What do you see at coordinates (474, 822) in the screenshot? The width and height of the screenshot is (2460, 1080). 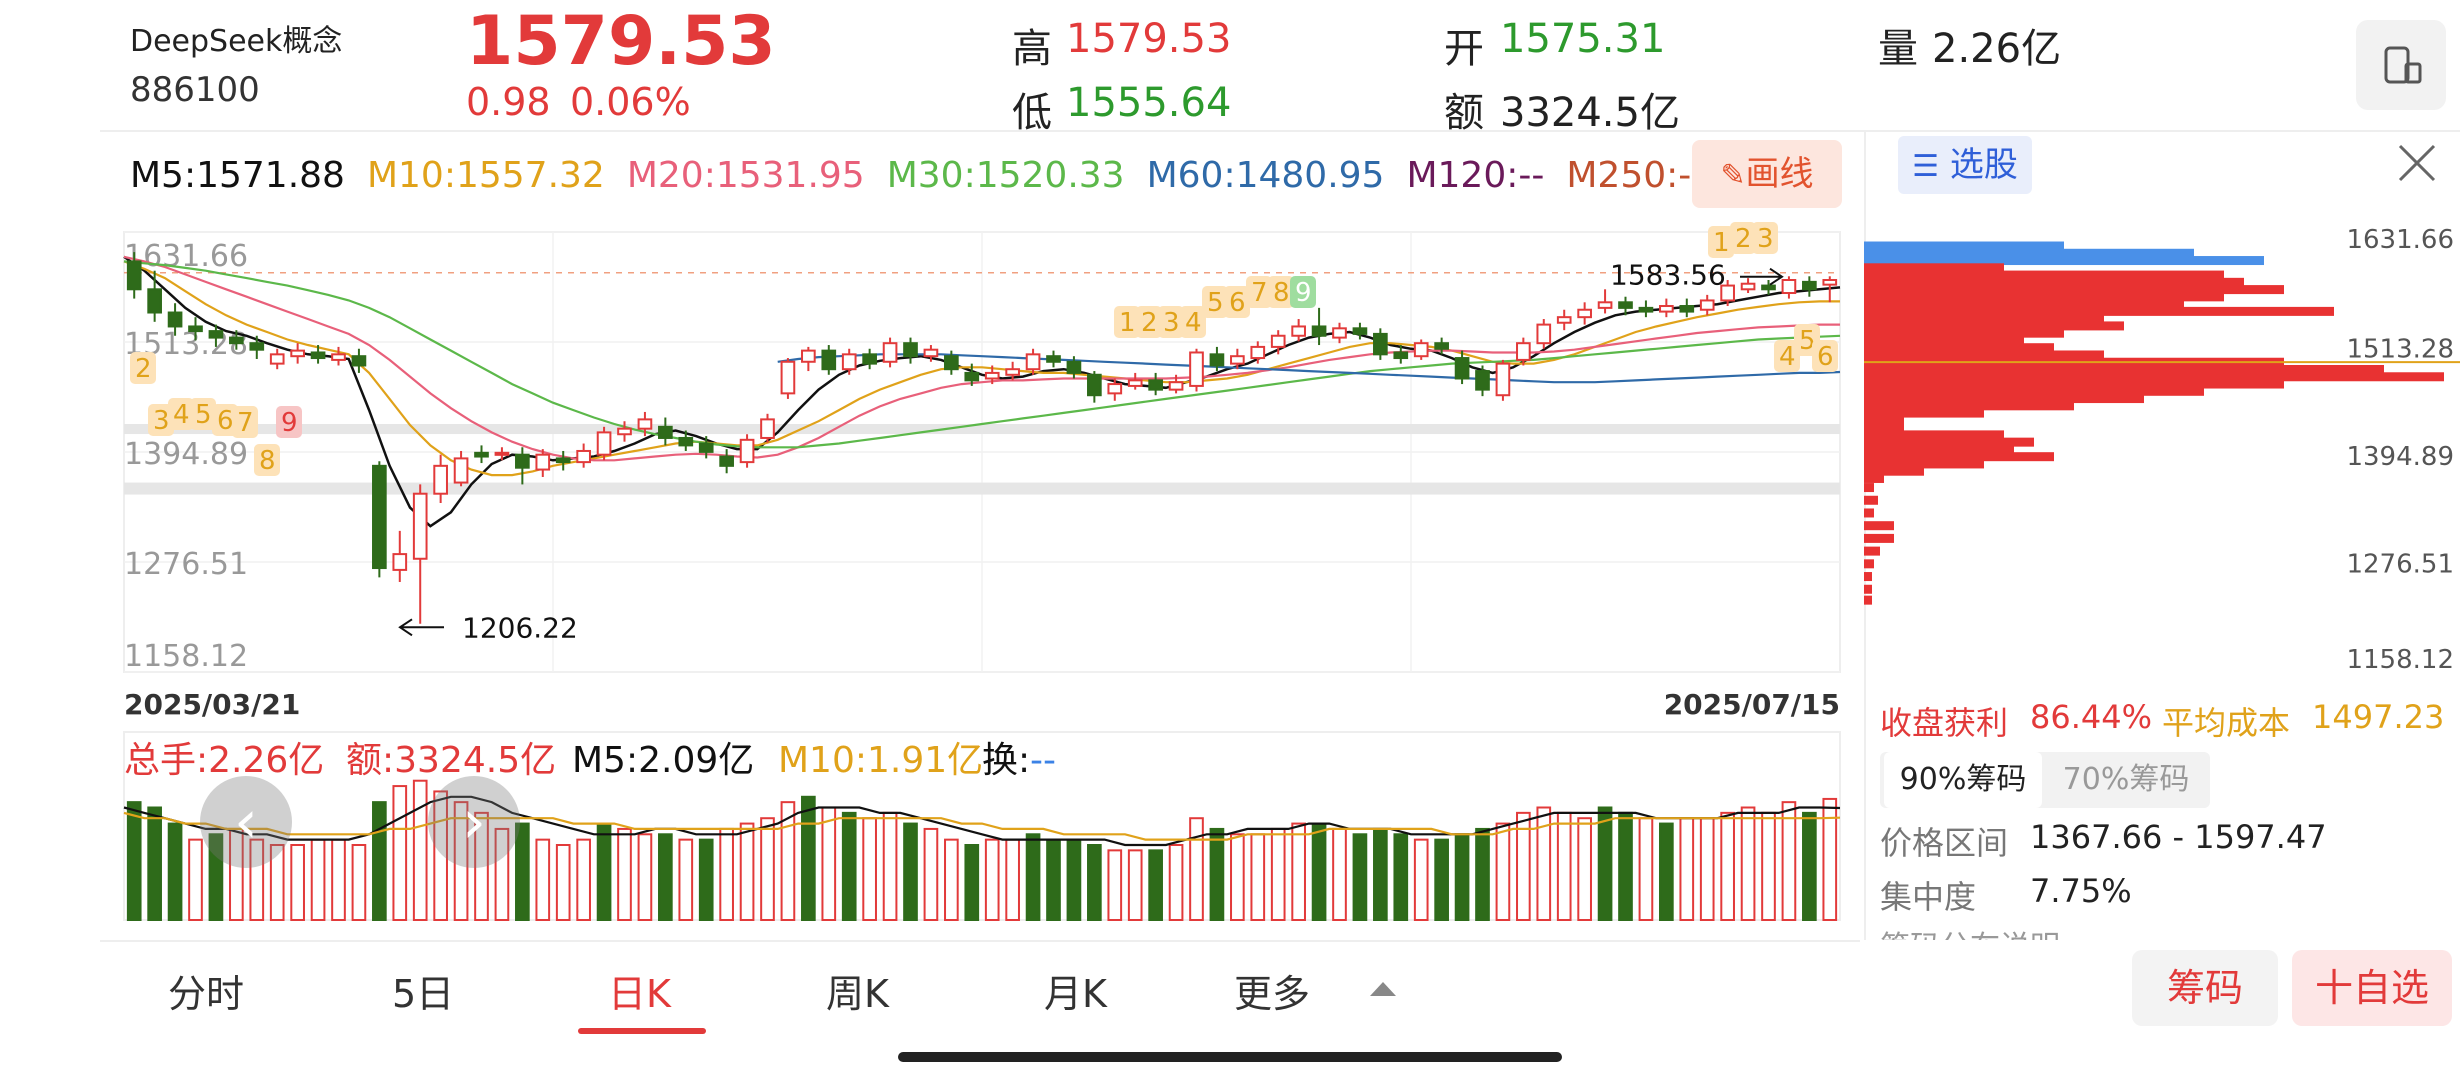 I see `scroll-right-button: ›` at bounding box center [474, 822].